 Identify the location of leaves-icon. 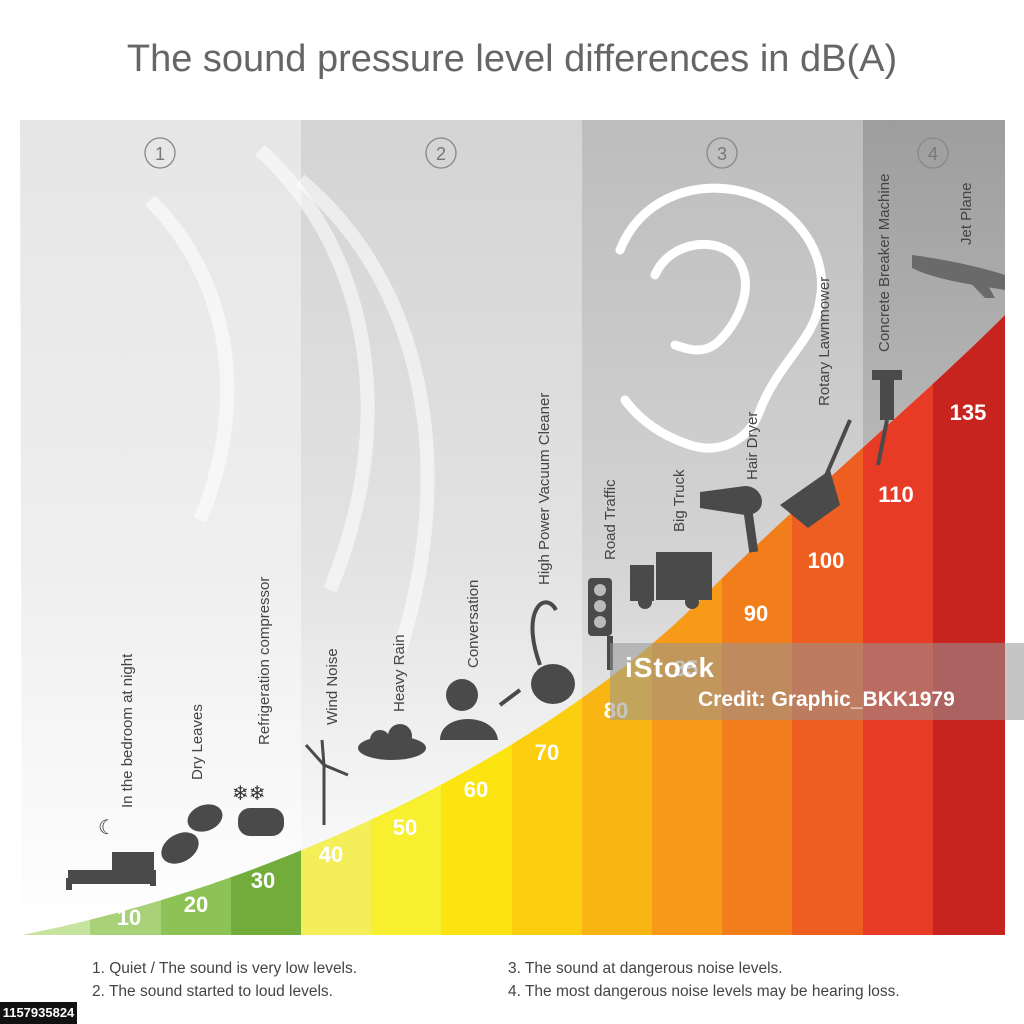
(192, 834).